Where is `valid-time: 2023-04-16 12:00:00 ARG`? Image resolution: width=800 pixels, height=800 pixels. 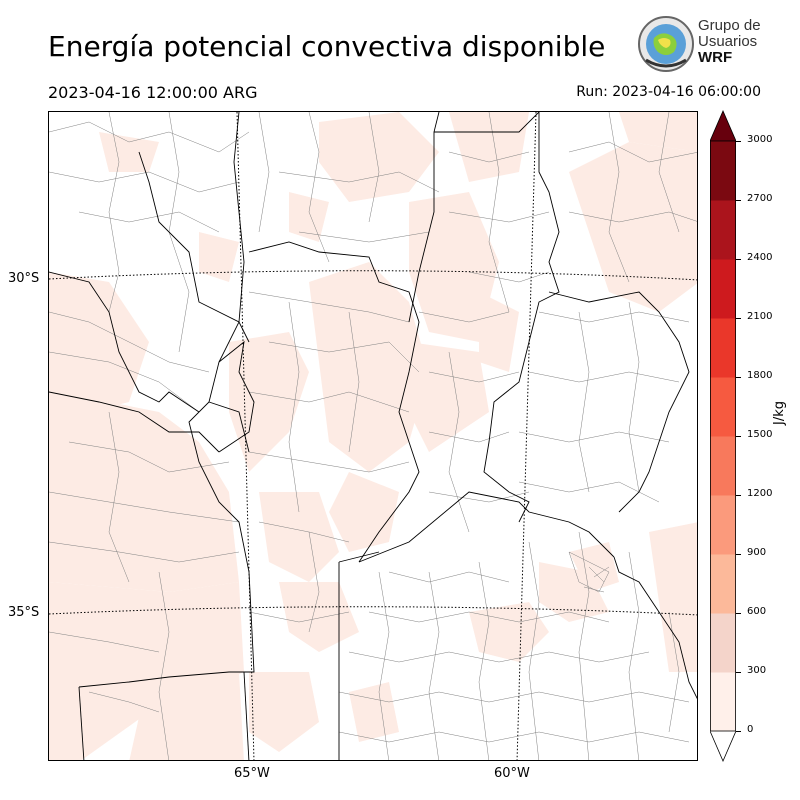
valid-time: 2023-04-16 12:00:00 ARG is located at coordinates (153, 92).